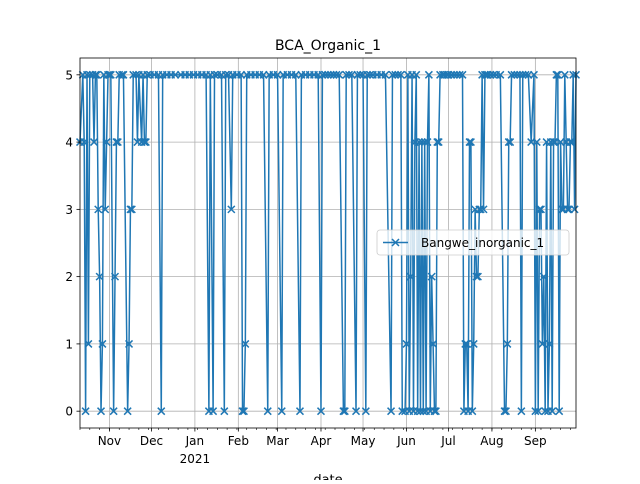 This screenshot has height=484, width=640. I want to click on x-tick-label: Nov, so click(109, 441).